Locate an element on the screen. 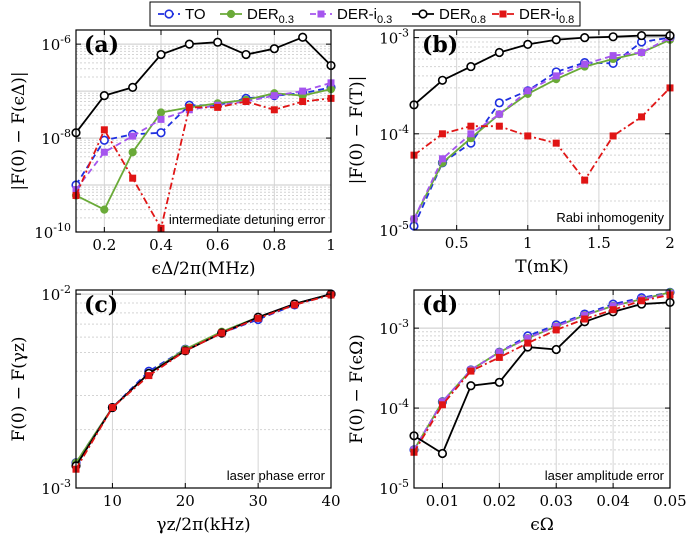  legend-label: DER0.3 is located at coordinates (270, 16).